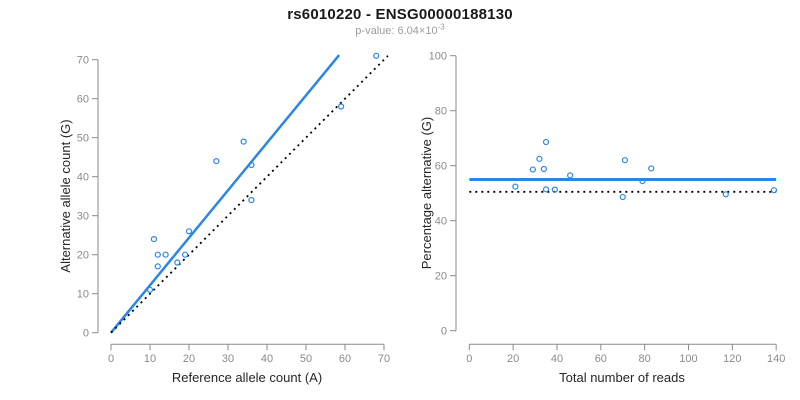 Image resolution: width=800 pixels, height=400 pixels. What do you see at coordinates (83, 139) in the screenshot?
I see `y-tick-label: 50` at bounding box center [83, 139].